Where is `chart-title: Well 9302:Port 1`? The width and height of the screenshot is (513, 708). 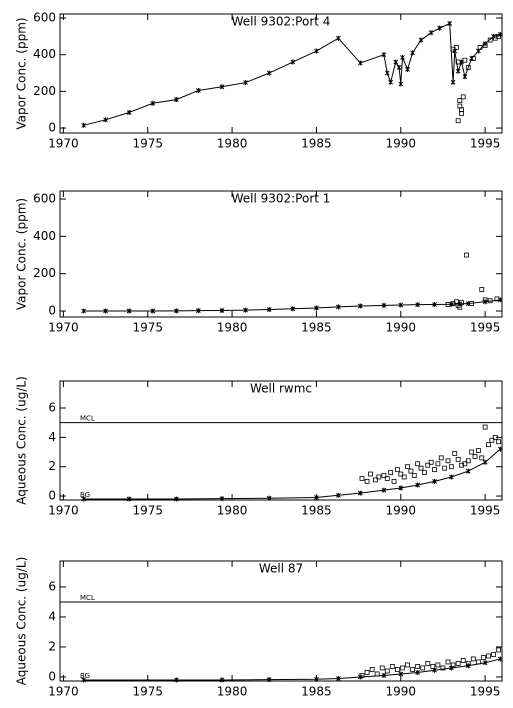
chart-title: Well 9302:Port 1 is located at coordinates (281, 199).